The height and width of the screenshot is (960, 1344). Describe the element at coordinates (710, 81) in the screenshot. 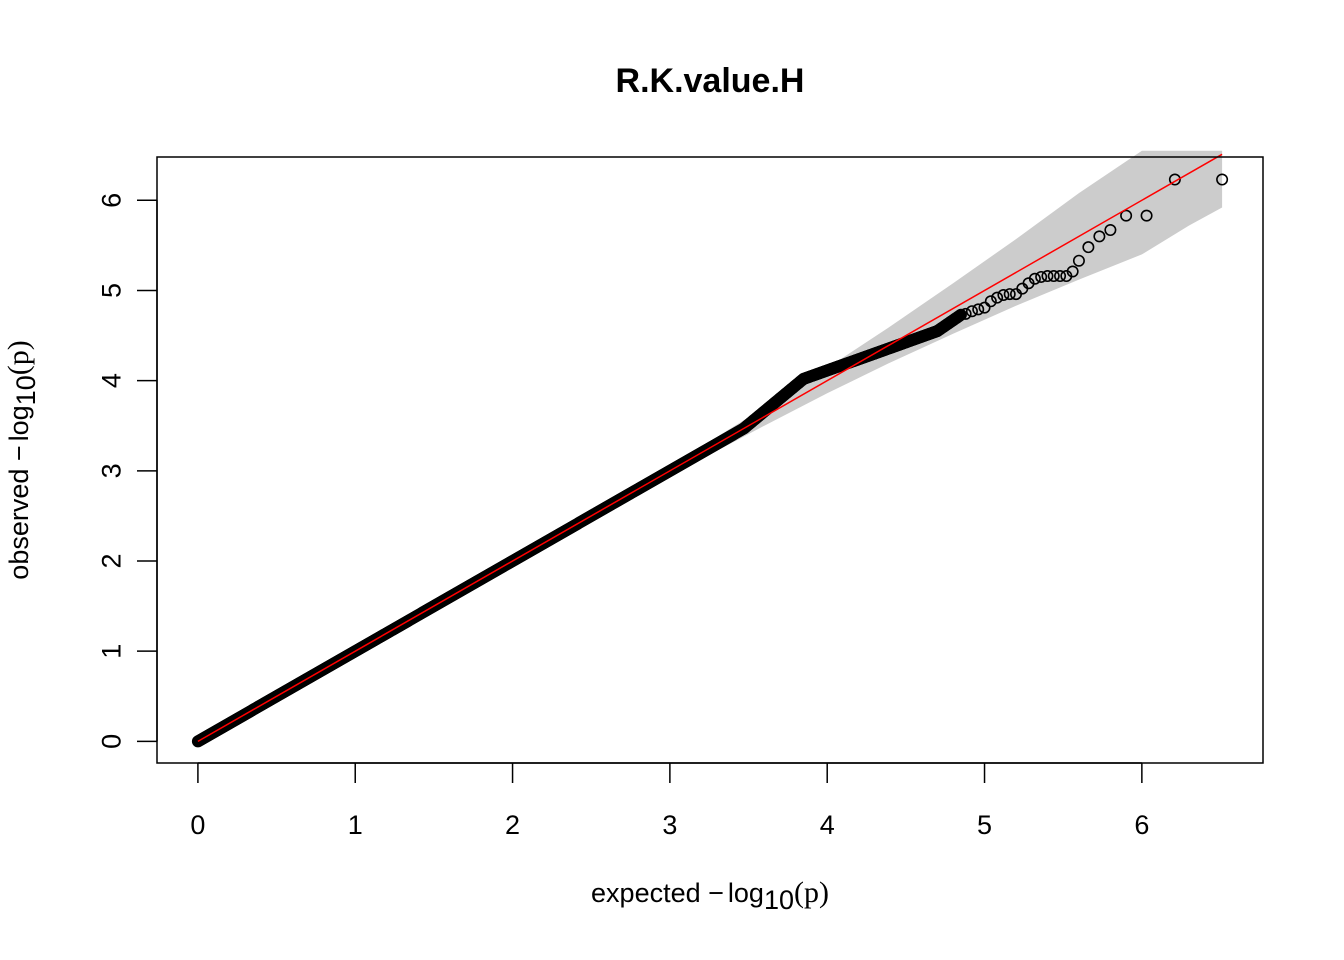

I see `chart-title: R.K.value.H` at that location.